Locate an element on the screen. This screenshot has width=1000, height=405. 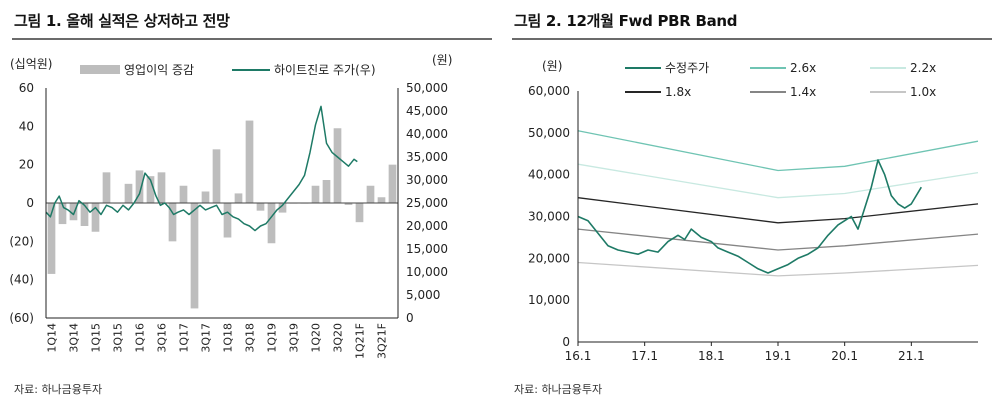
chart-2-title: 그림 2. 12개월 Fwd PBR Band is located at coordinates (626, 21).